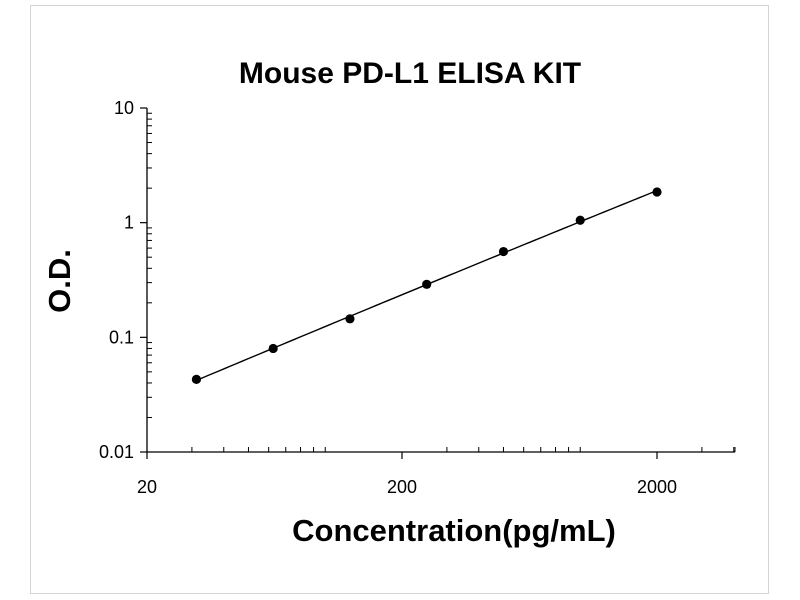 The width and height of the screenshot is (800, 600). I want to click on chart-title: Mouse PD-L1 ELISA KIT, so click(410, 73).